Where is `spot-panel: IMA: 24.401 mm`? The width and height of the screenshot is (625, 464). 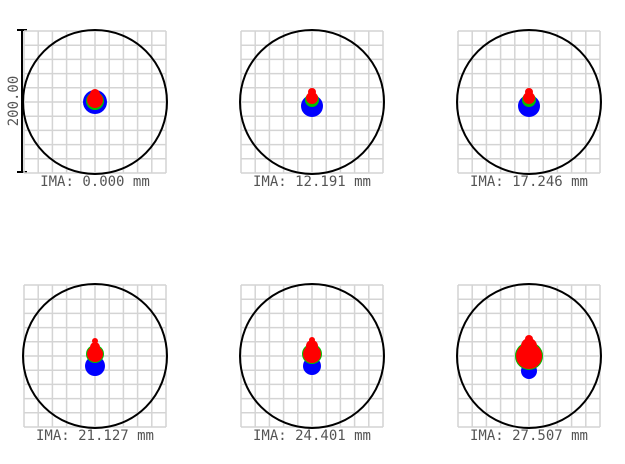
spot-panel: IMA: 24.401 mm is located at coordinates (312, 363).